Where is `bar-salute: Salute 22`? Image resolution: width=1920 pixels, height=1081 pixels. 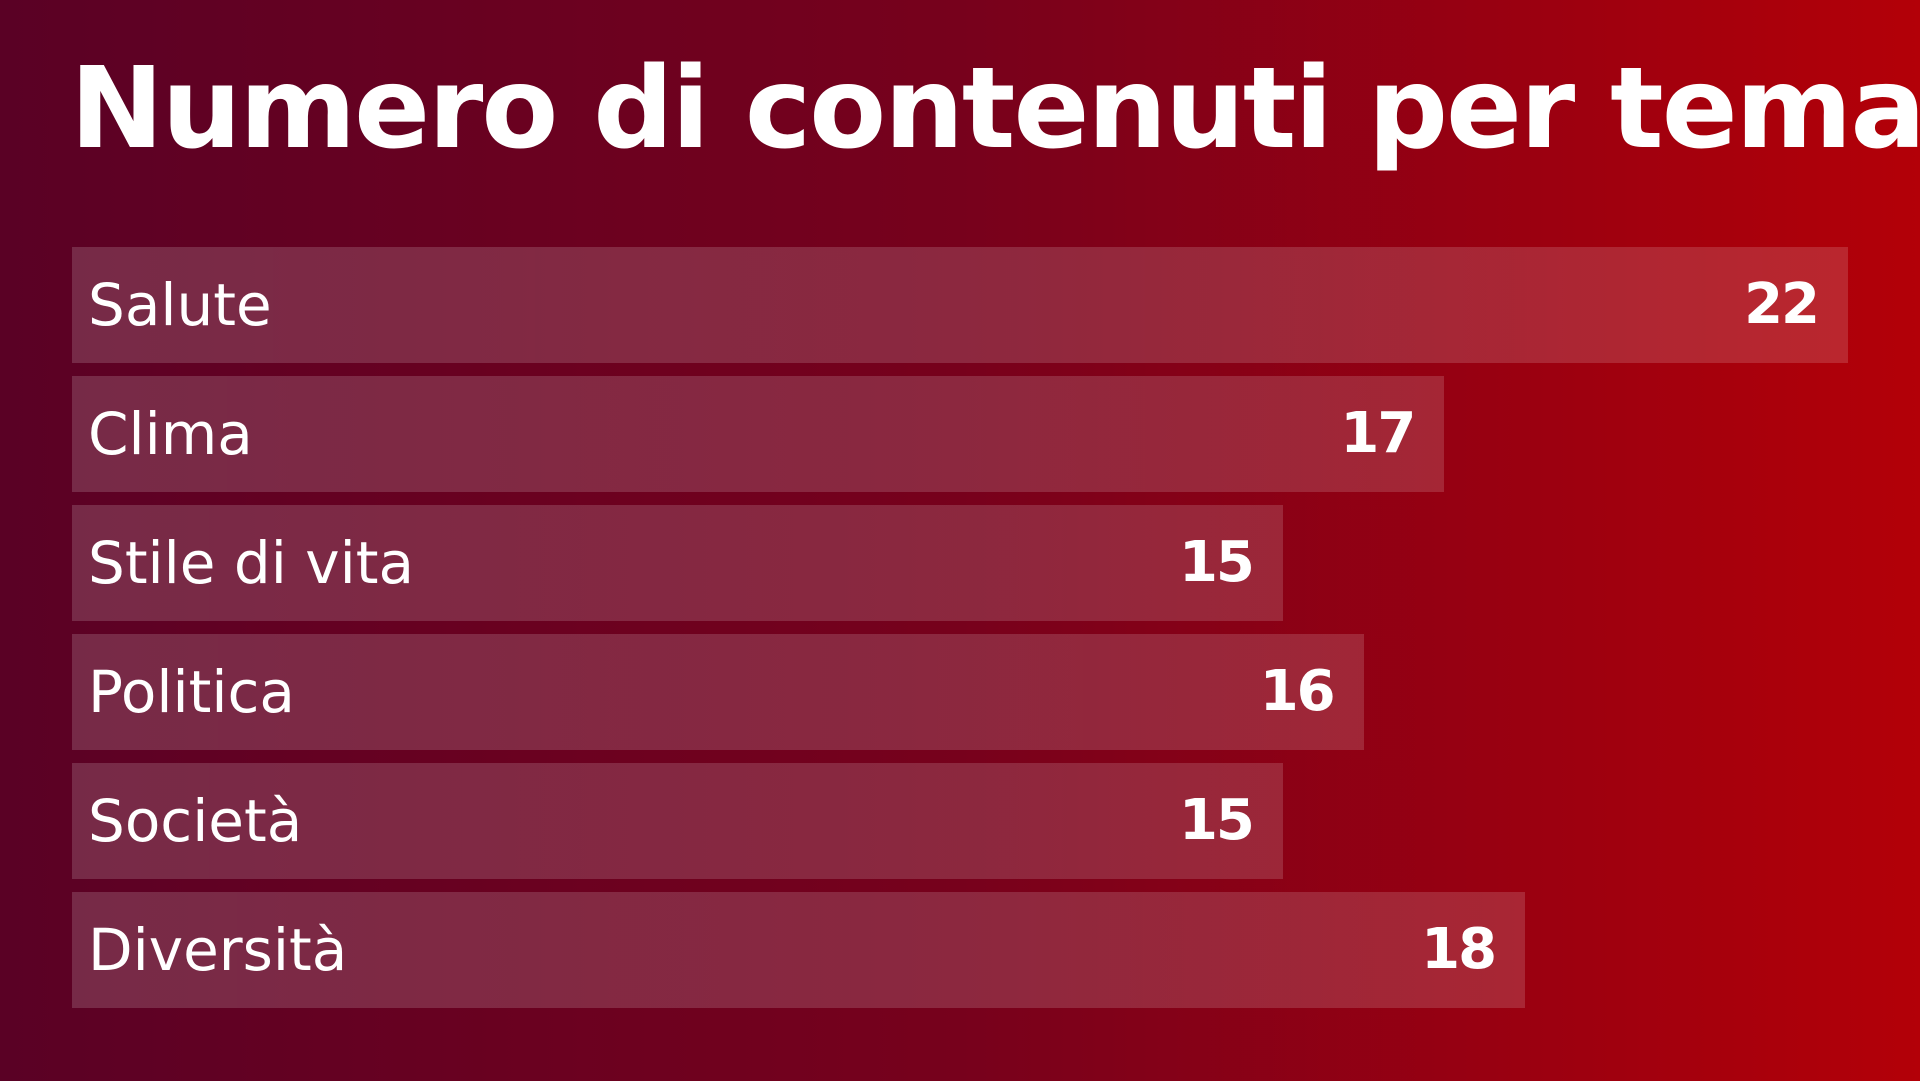 bar-salute: Salute 22 is located at coordinates (960, 305).